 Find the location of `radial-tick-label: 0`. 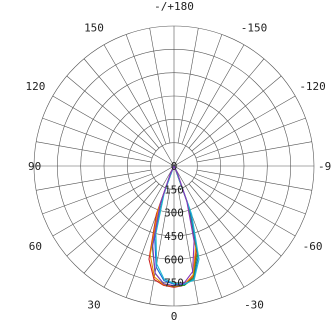

radial-tick-label: 0 is located at coordinates (174, 166).